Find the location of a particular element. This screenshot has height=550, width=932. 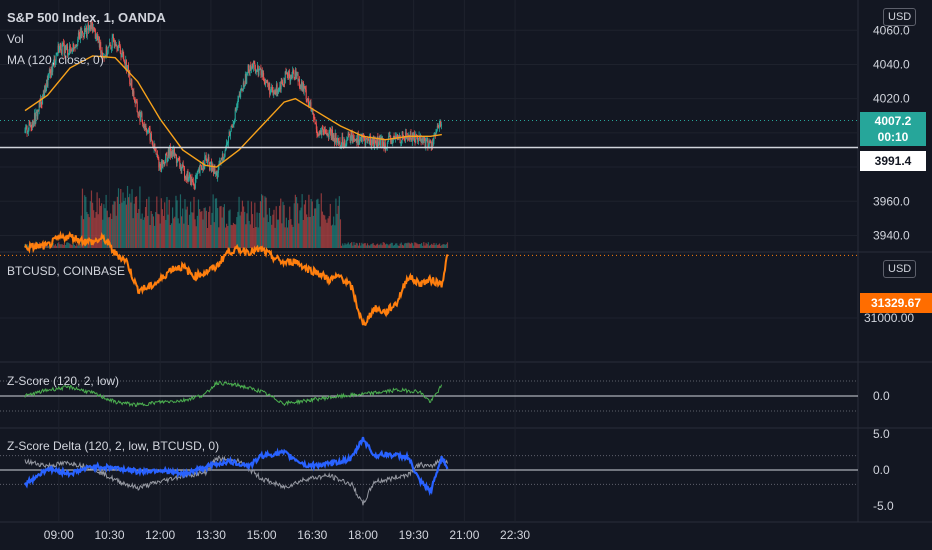

btc-legend: BTCUSD, COINBASE is located at coordinates (66, 271).